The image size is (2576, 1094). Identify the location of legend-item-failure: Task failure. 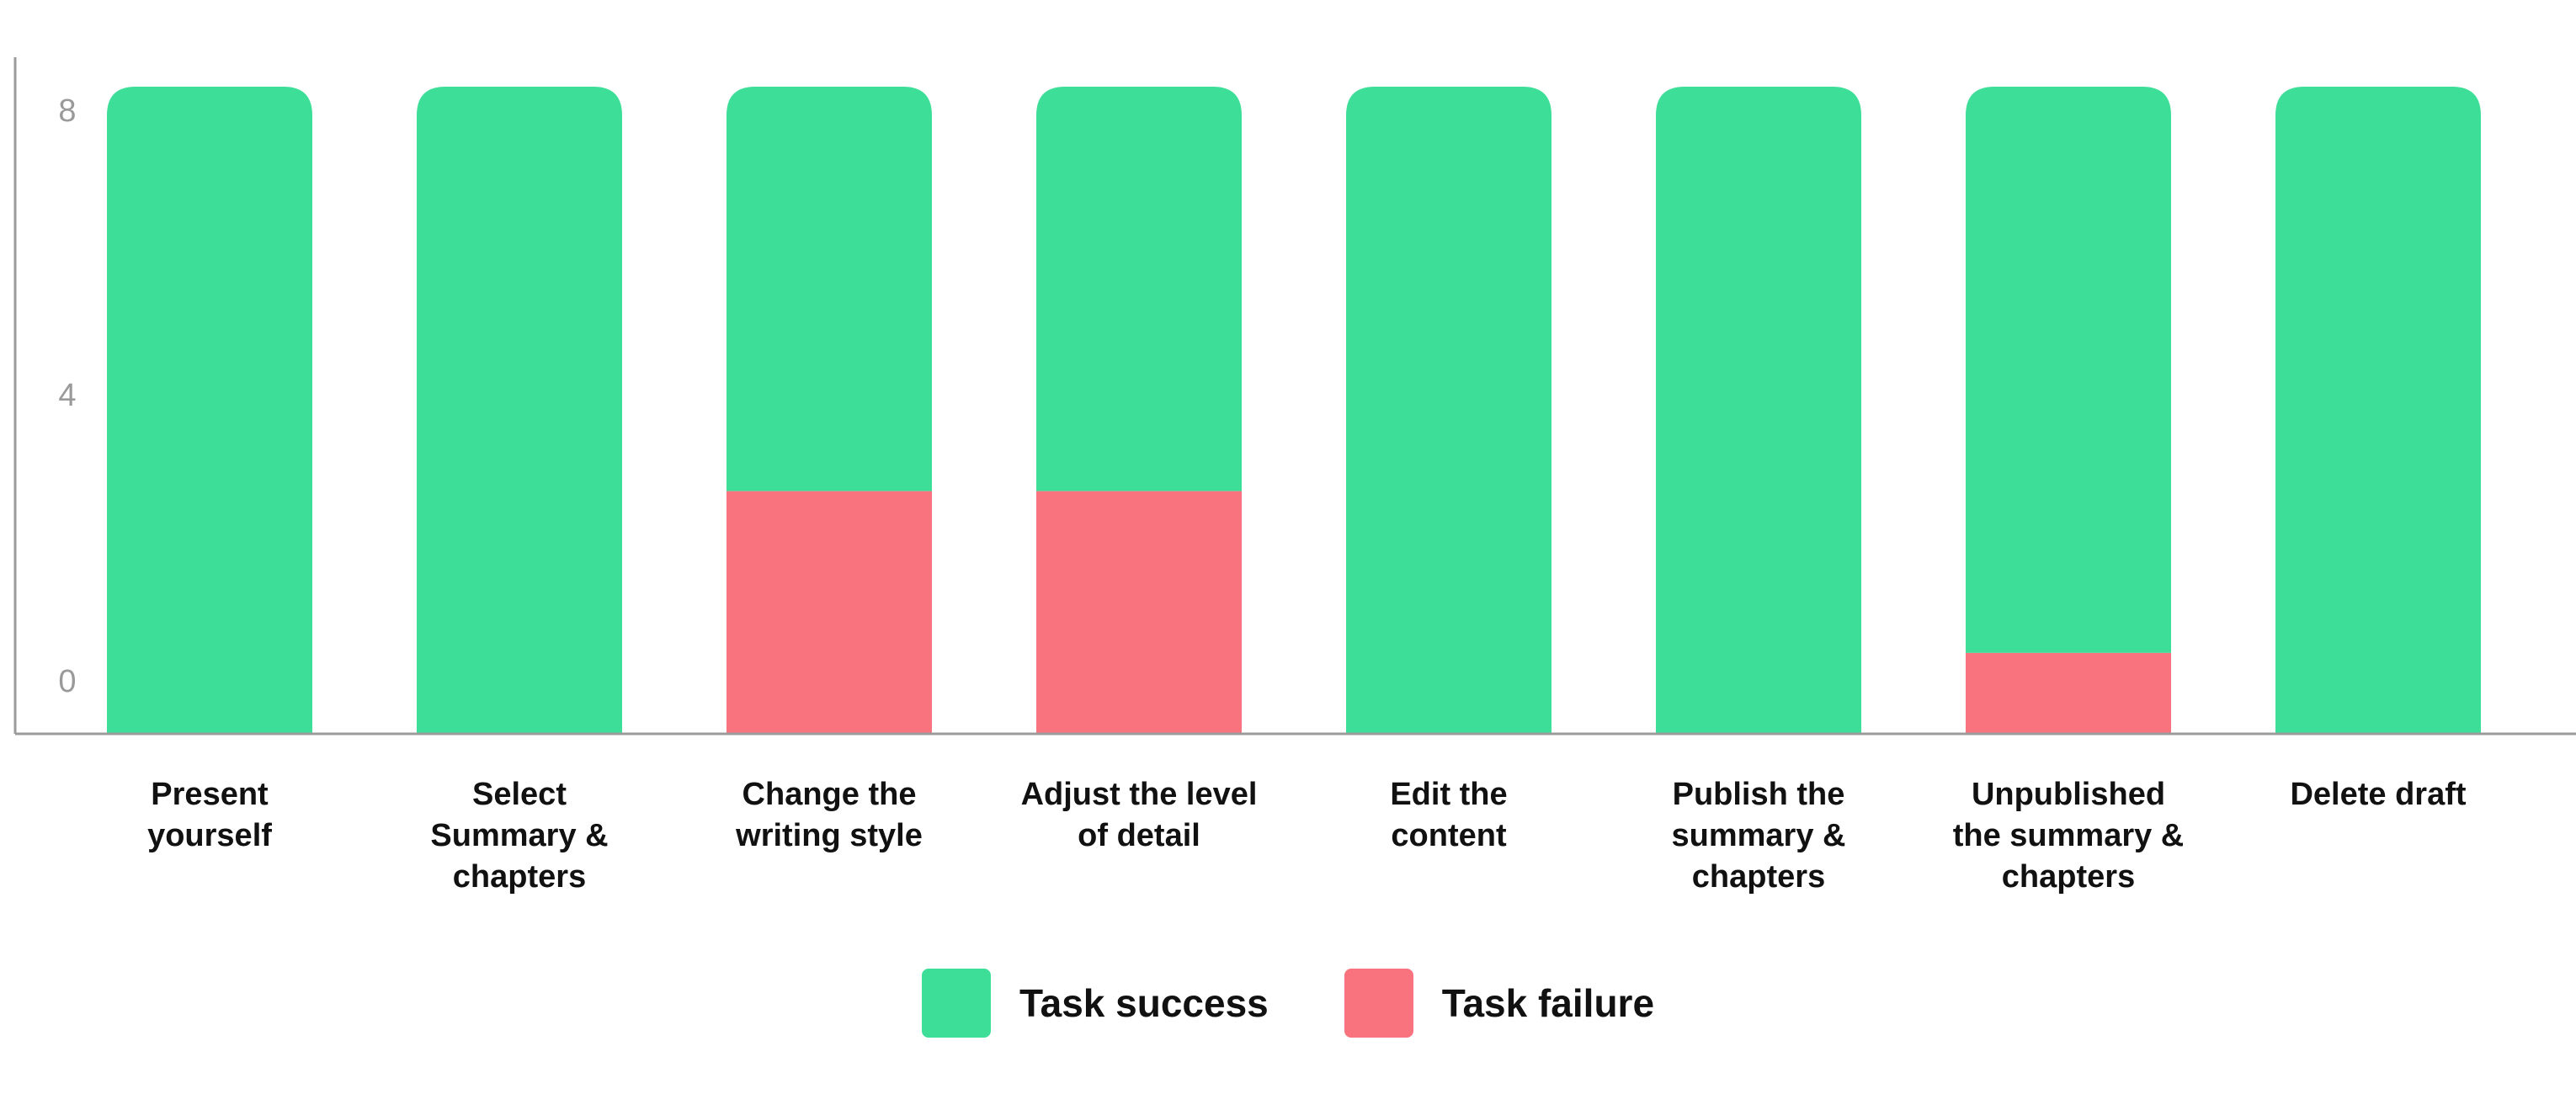
(1499, 1003).